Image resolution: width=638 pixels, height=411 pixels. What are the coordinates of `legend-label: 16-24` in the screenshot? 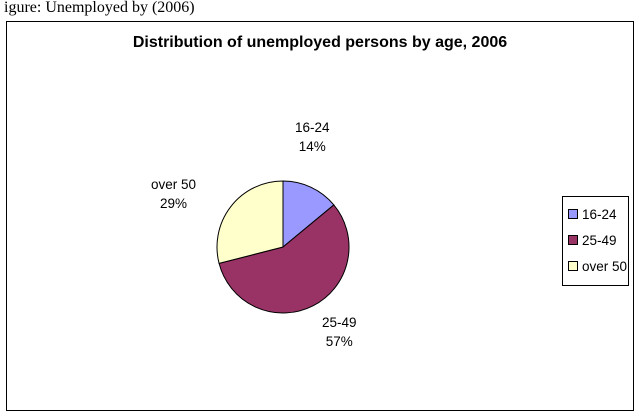 It's located at (599, 214).